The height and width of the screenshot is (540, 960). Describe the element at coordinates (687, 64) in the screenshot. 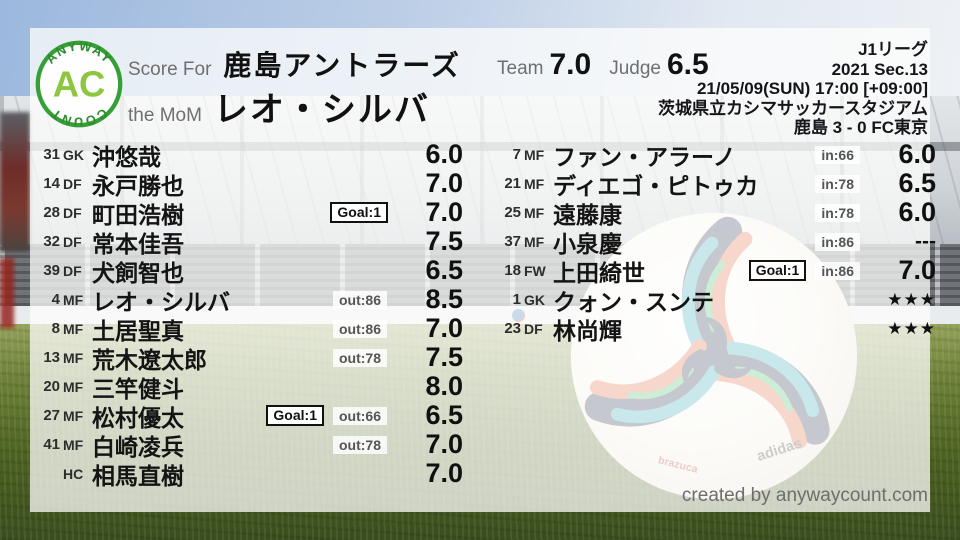

I see `judge-score-value: 6.5` at that location.